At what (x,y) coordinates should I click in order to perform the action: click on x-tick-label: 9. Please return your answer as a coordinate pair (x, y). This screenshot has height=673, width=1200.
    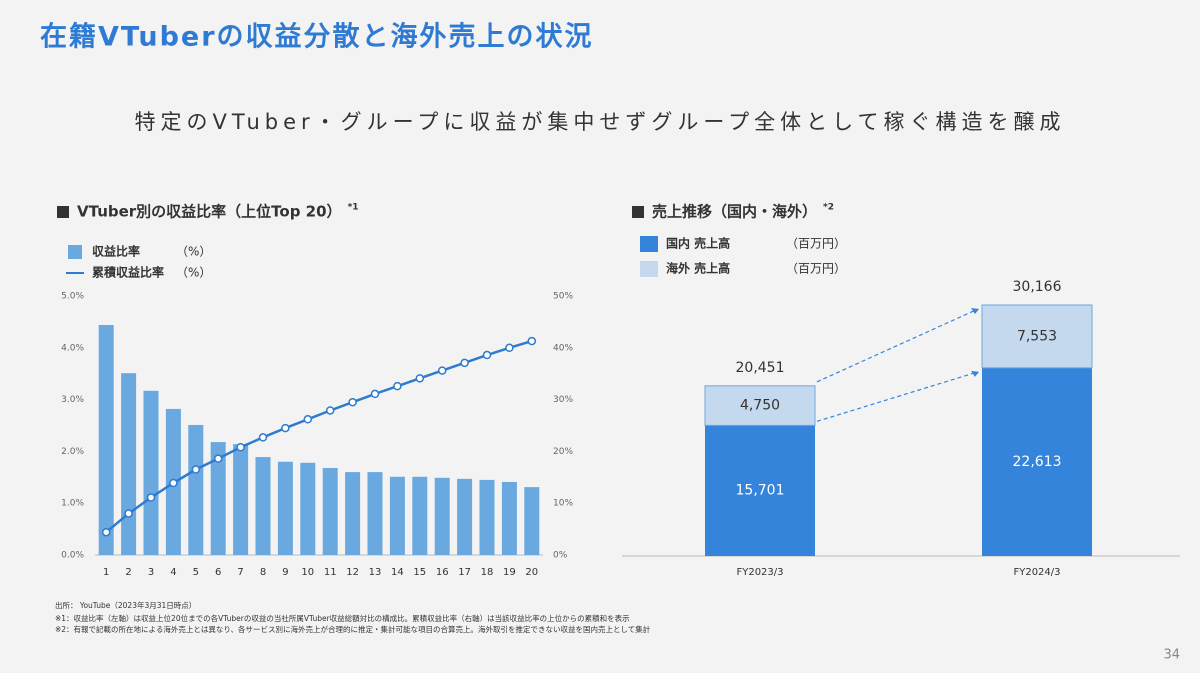
    Looking at the image, I should click on (285, 572).